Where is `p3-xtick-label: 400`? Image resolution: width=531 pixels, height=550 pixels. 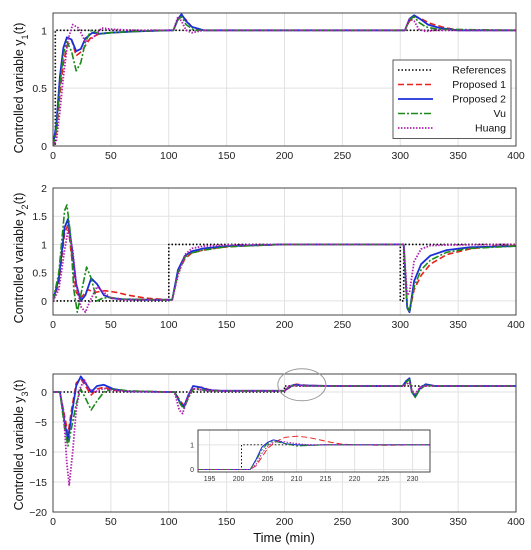
p3-xtick-label: 400 is located at coordinates (516, 522).